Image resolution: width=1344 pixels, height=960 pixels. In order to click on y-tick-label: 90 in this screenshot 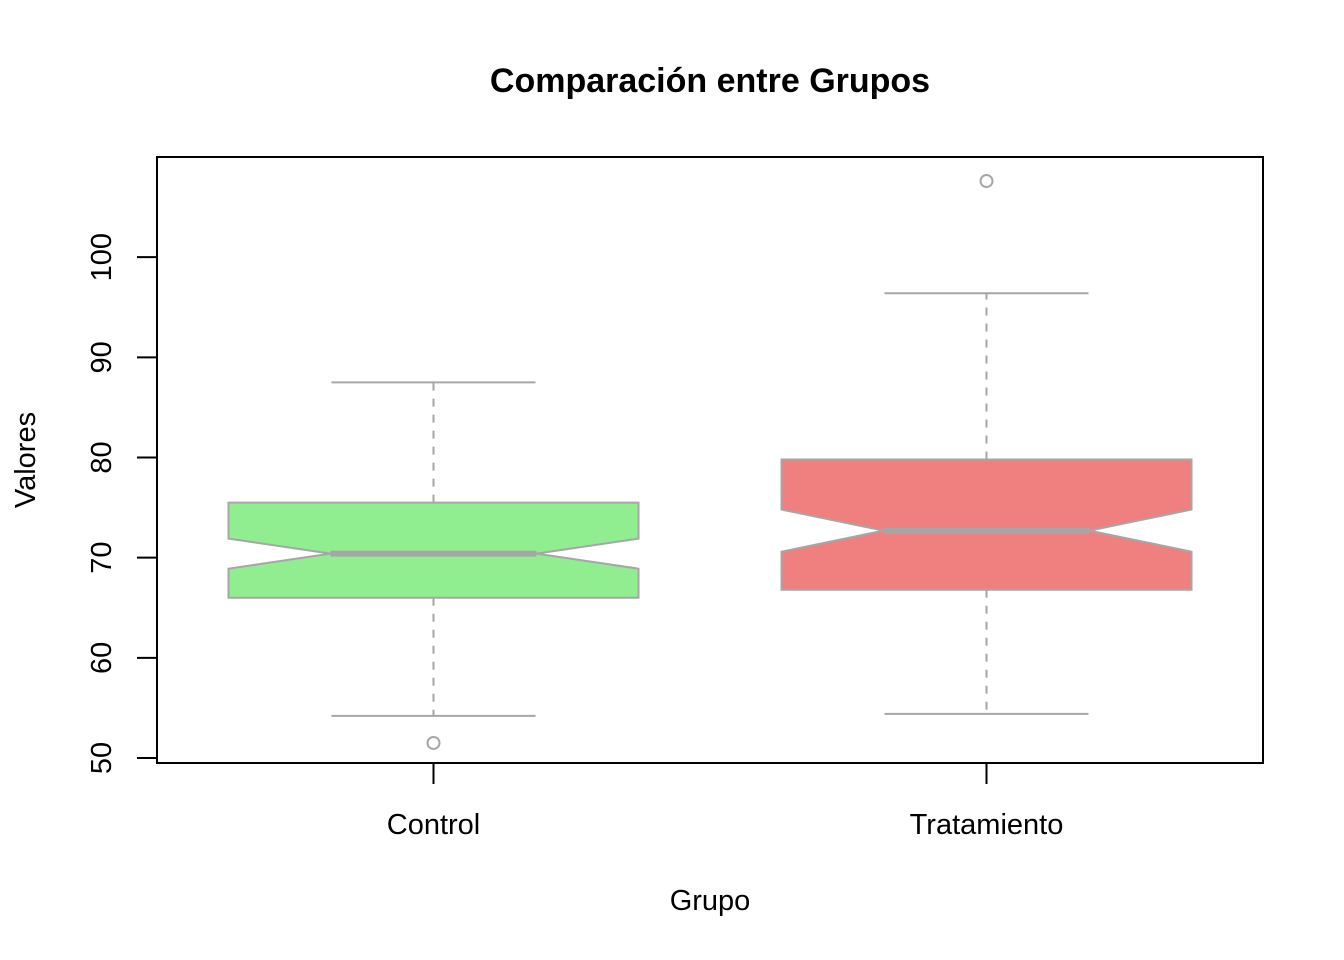, I will do `click(102, 357)`.